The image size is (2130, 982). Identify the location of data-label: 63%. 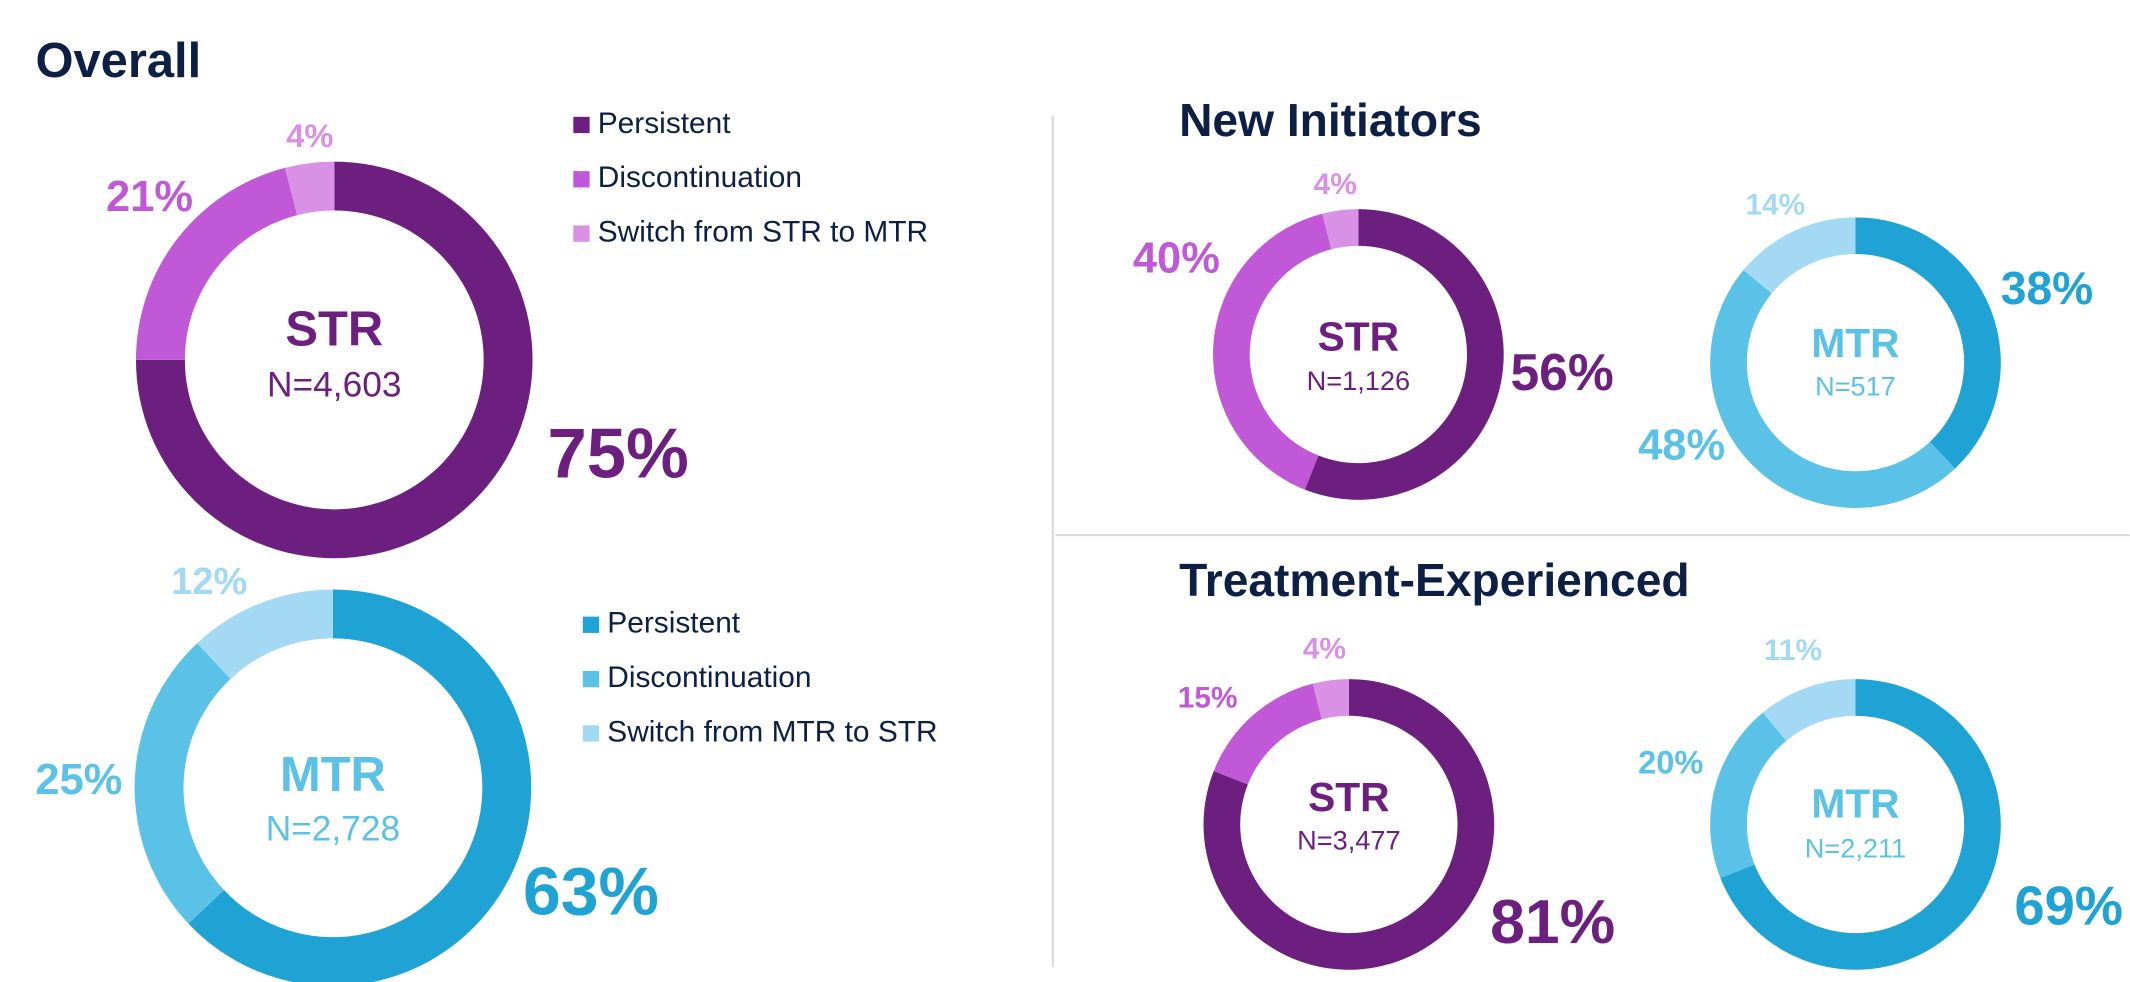
(591, 891).